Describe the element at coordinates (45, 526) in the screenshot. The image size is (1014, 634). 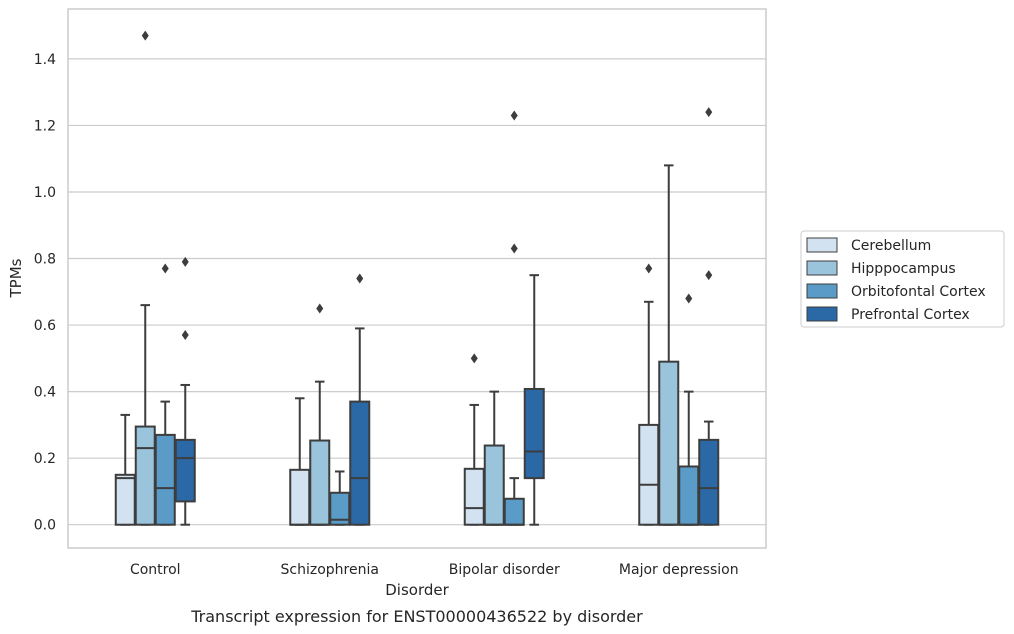
I see `y-tick-label: 0.0` at that location.